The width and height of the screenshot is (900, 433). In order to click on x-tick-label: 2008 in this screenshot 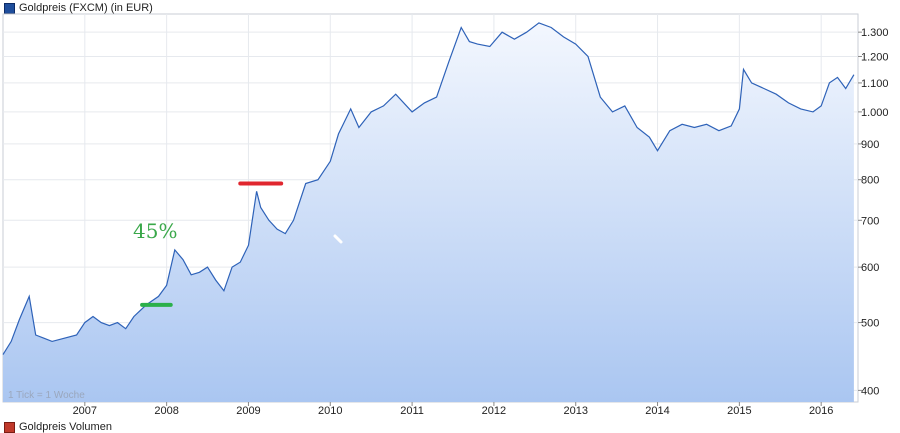, I will do `click(166, 411)`.